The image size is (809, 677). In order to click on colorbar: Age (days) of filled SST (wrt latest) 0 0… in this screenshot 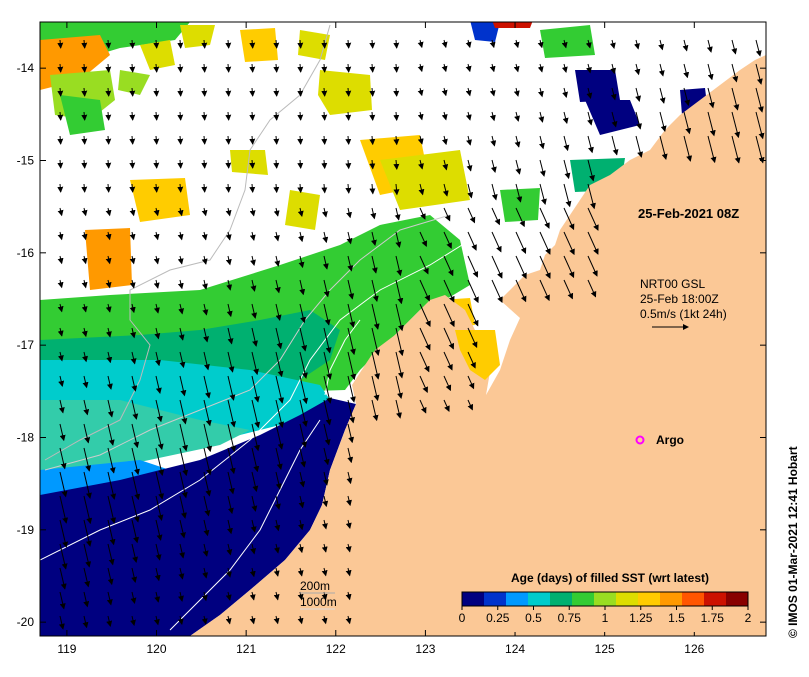, I will do `click(609, 601)`.